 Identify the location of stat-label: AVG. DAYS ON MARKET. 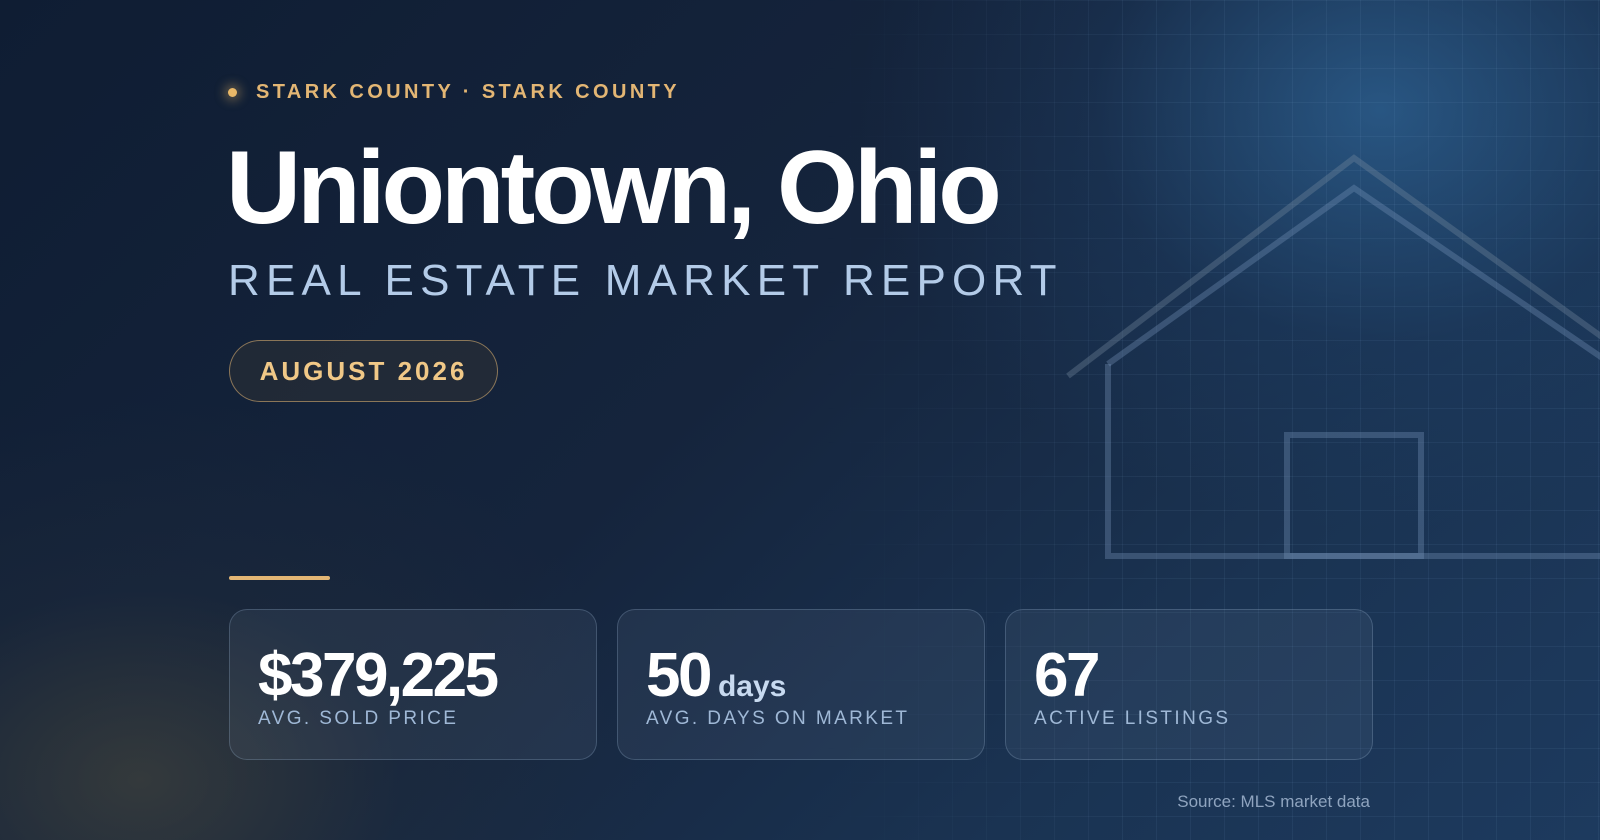
(778, 718).